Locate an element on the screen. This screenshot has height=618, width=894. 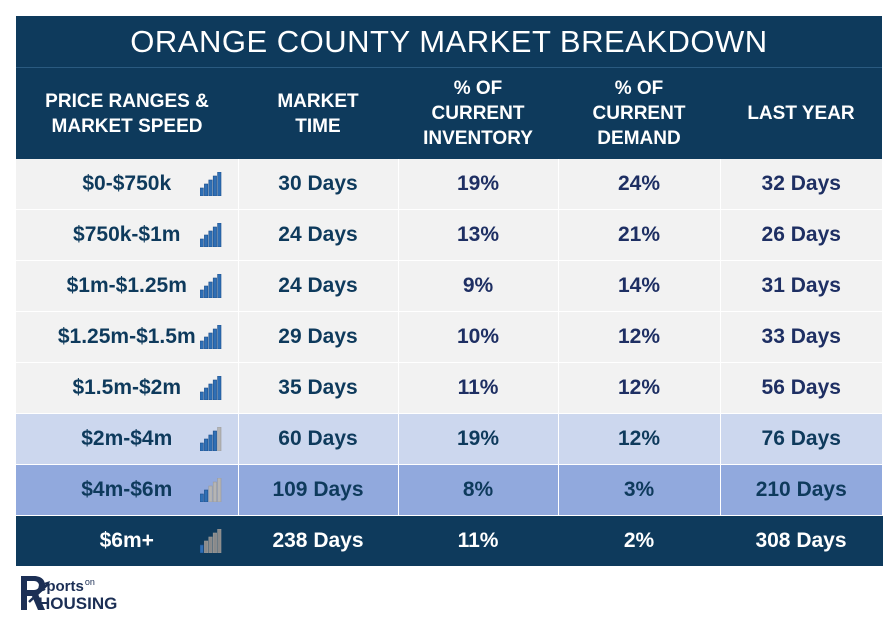
market-time-cell: 238 Days is located at coordinates (318, 541).